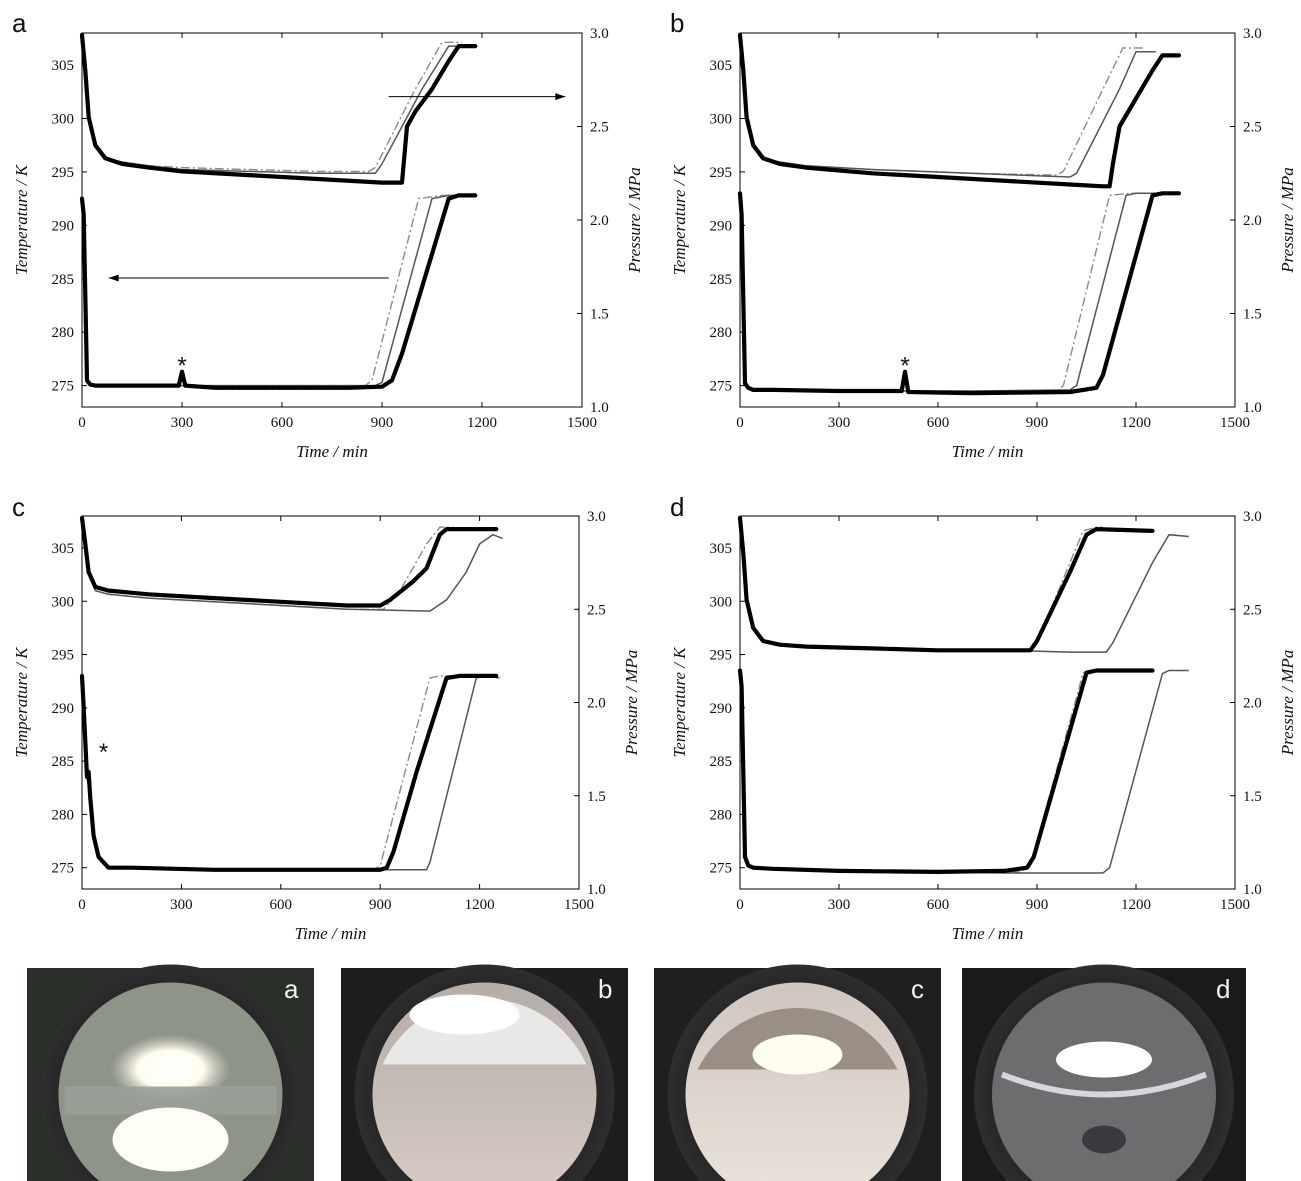 The width and height of the screenshot is (1301, 1181). What do you see at coordinates (1104, 1139) in the screenshot?
I see `droplet` at bounding box center [1104, 1139].